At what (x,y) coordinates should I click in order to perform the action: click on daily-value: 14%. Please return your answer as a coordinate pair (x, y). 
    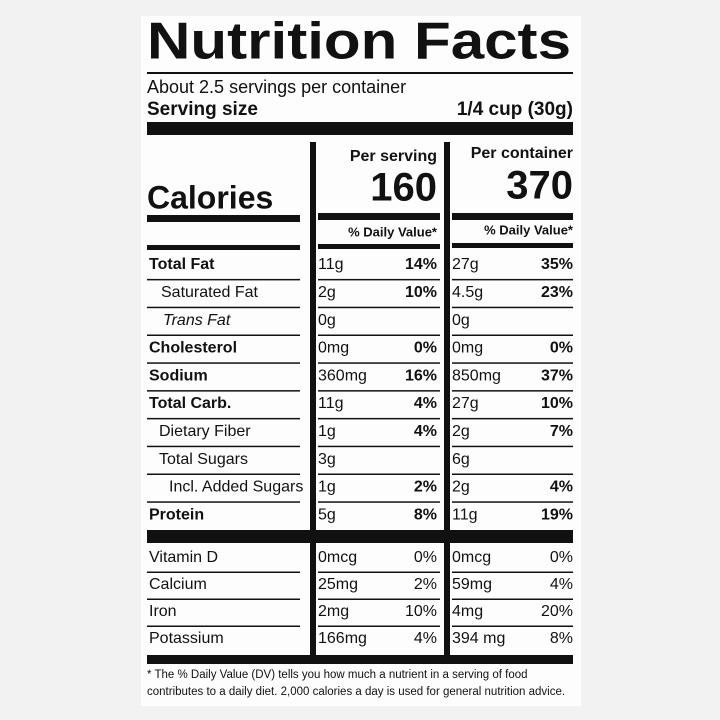
    Looking at the image, I should click on (421, 264).